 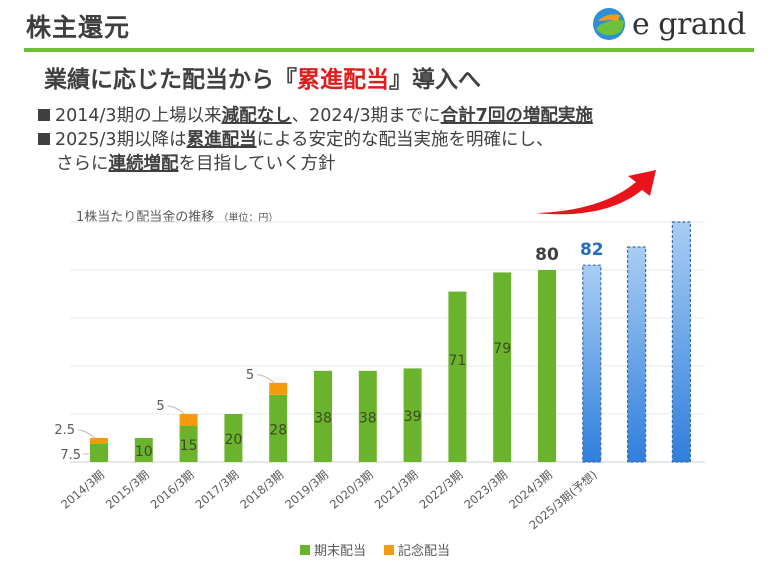 What do you see at coordinates (305, 549) in the screenshot?
I see `legend-swatch-green` at bounding box center [305, 549].